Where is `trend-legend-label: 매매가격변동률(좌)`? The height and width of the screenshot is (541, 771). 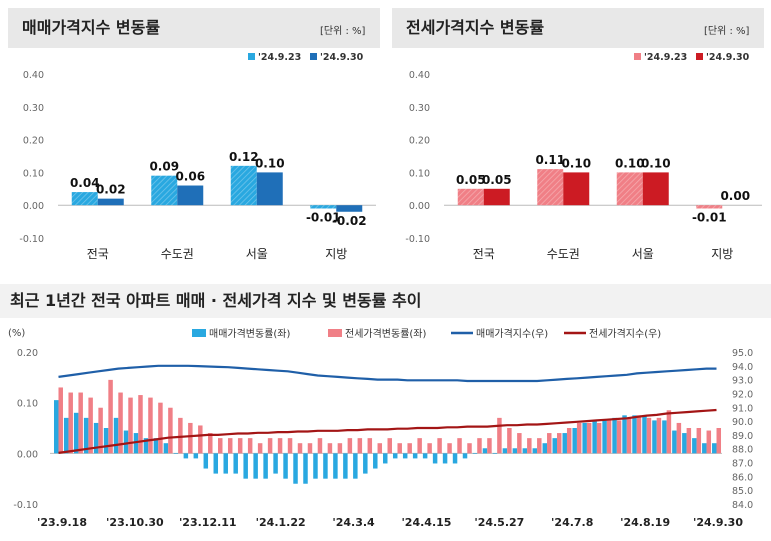
trend-legend-label: 매매가격변동률(좌) is located at coordinates (250, 333).